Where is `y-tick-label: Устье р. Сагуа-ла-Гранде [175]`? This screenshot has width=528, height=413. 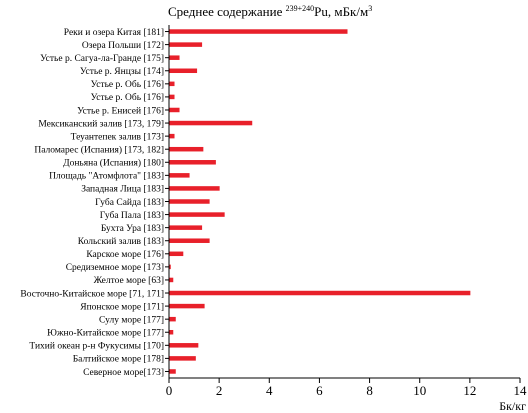
y-tick-label: Устье р. Сагуа-ла-Гранде [175] is located at coordinates (102, 59).